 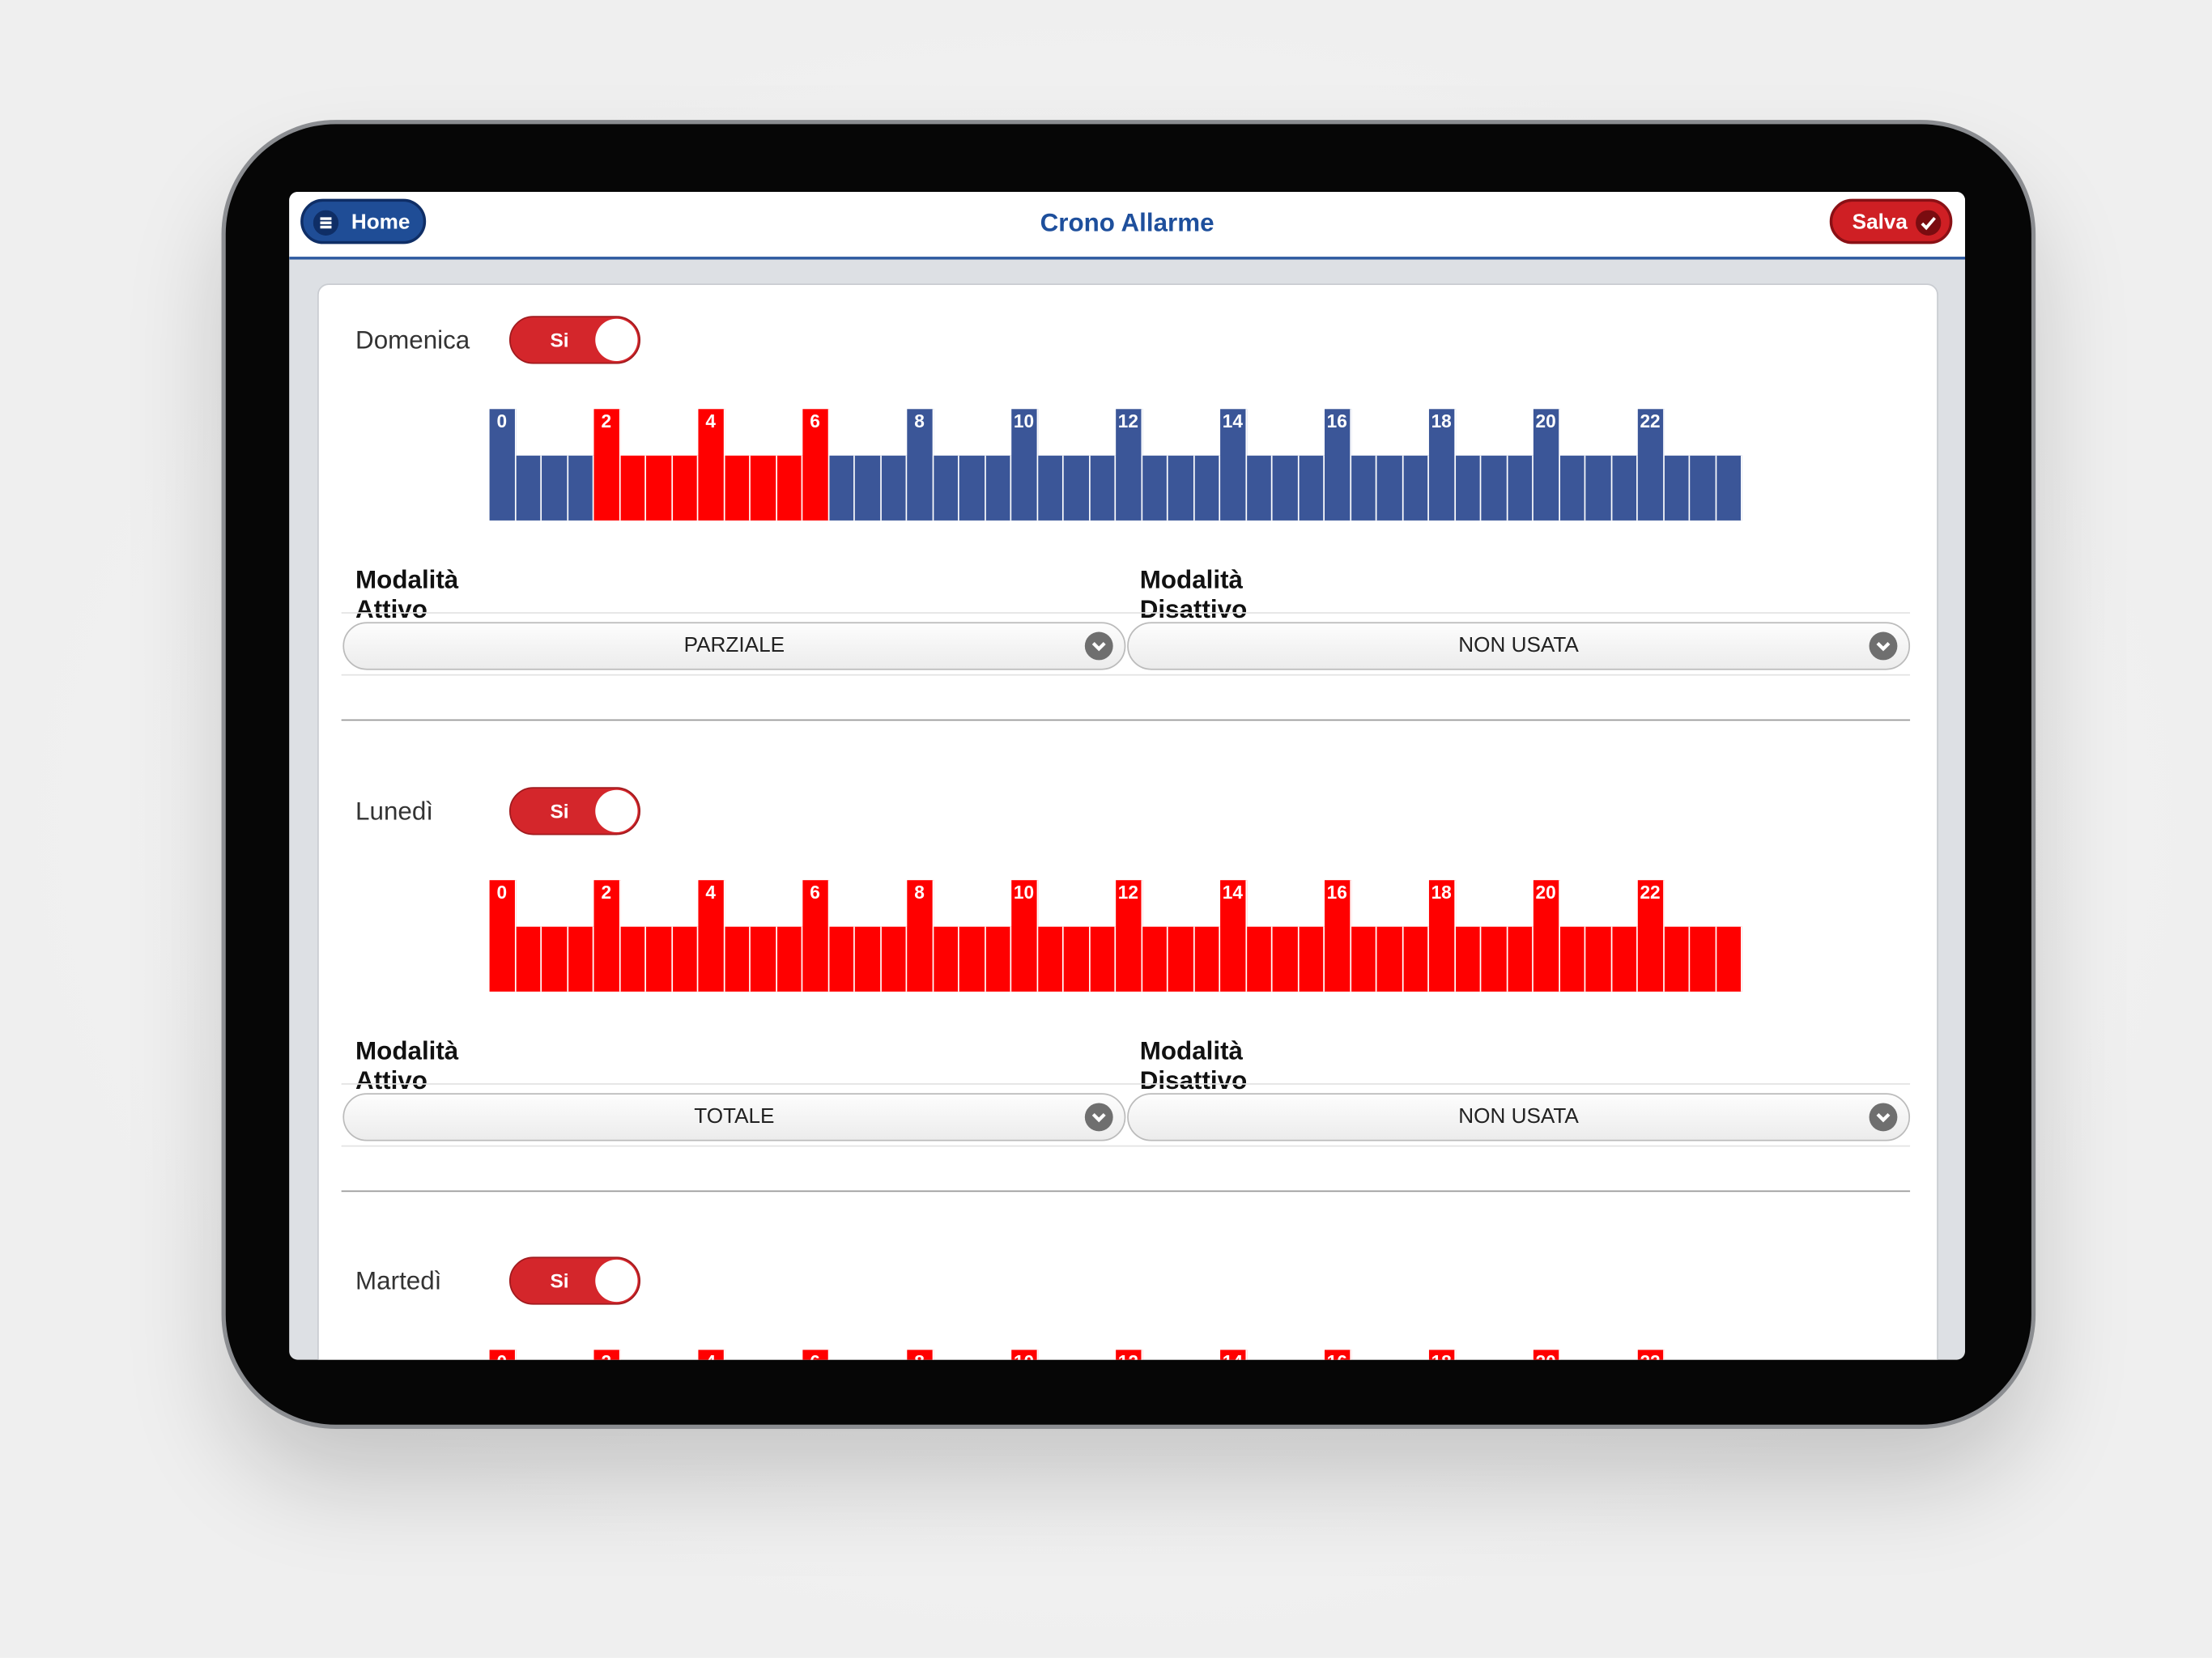 I want to click on home-button: Home, so click(x=364, y=221).